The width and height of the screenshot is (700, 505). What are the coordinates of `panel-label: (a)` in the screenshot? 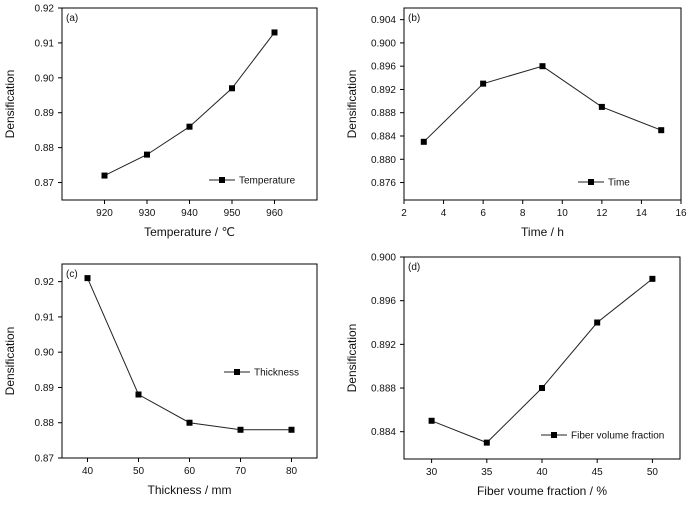 It's located at (72, 18).